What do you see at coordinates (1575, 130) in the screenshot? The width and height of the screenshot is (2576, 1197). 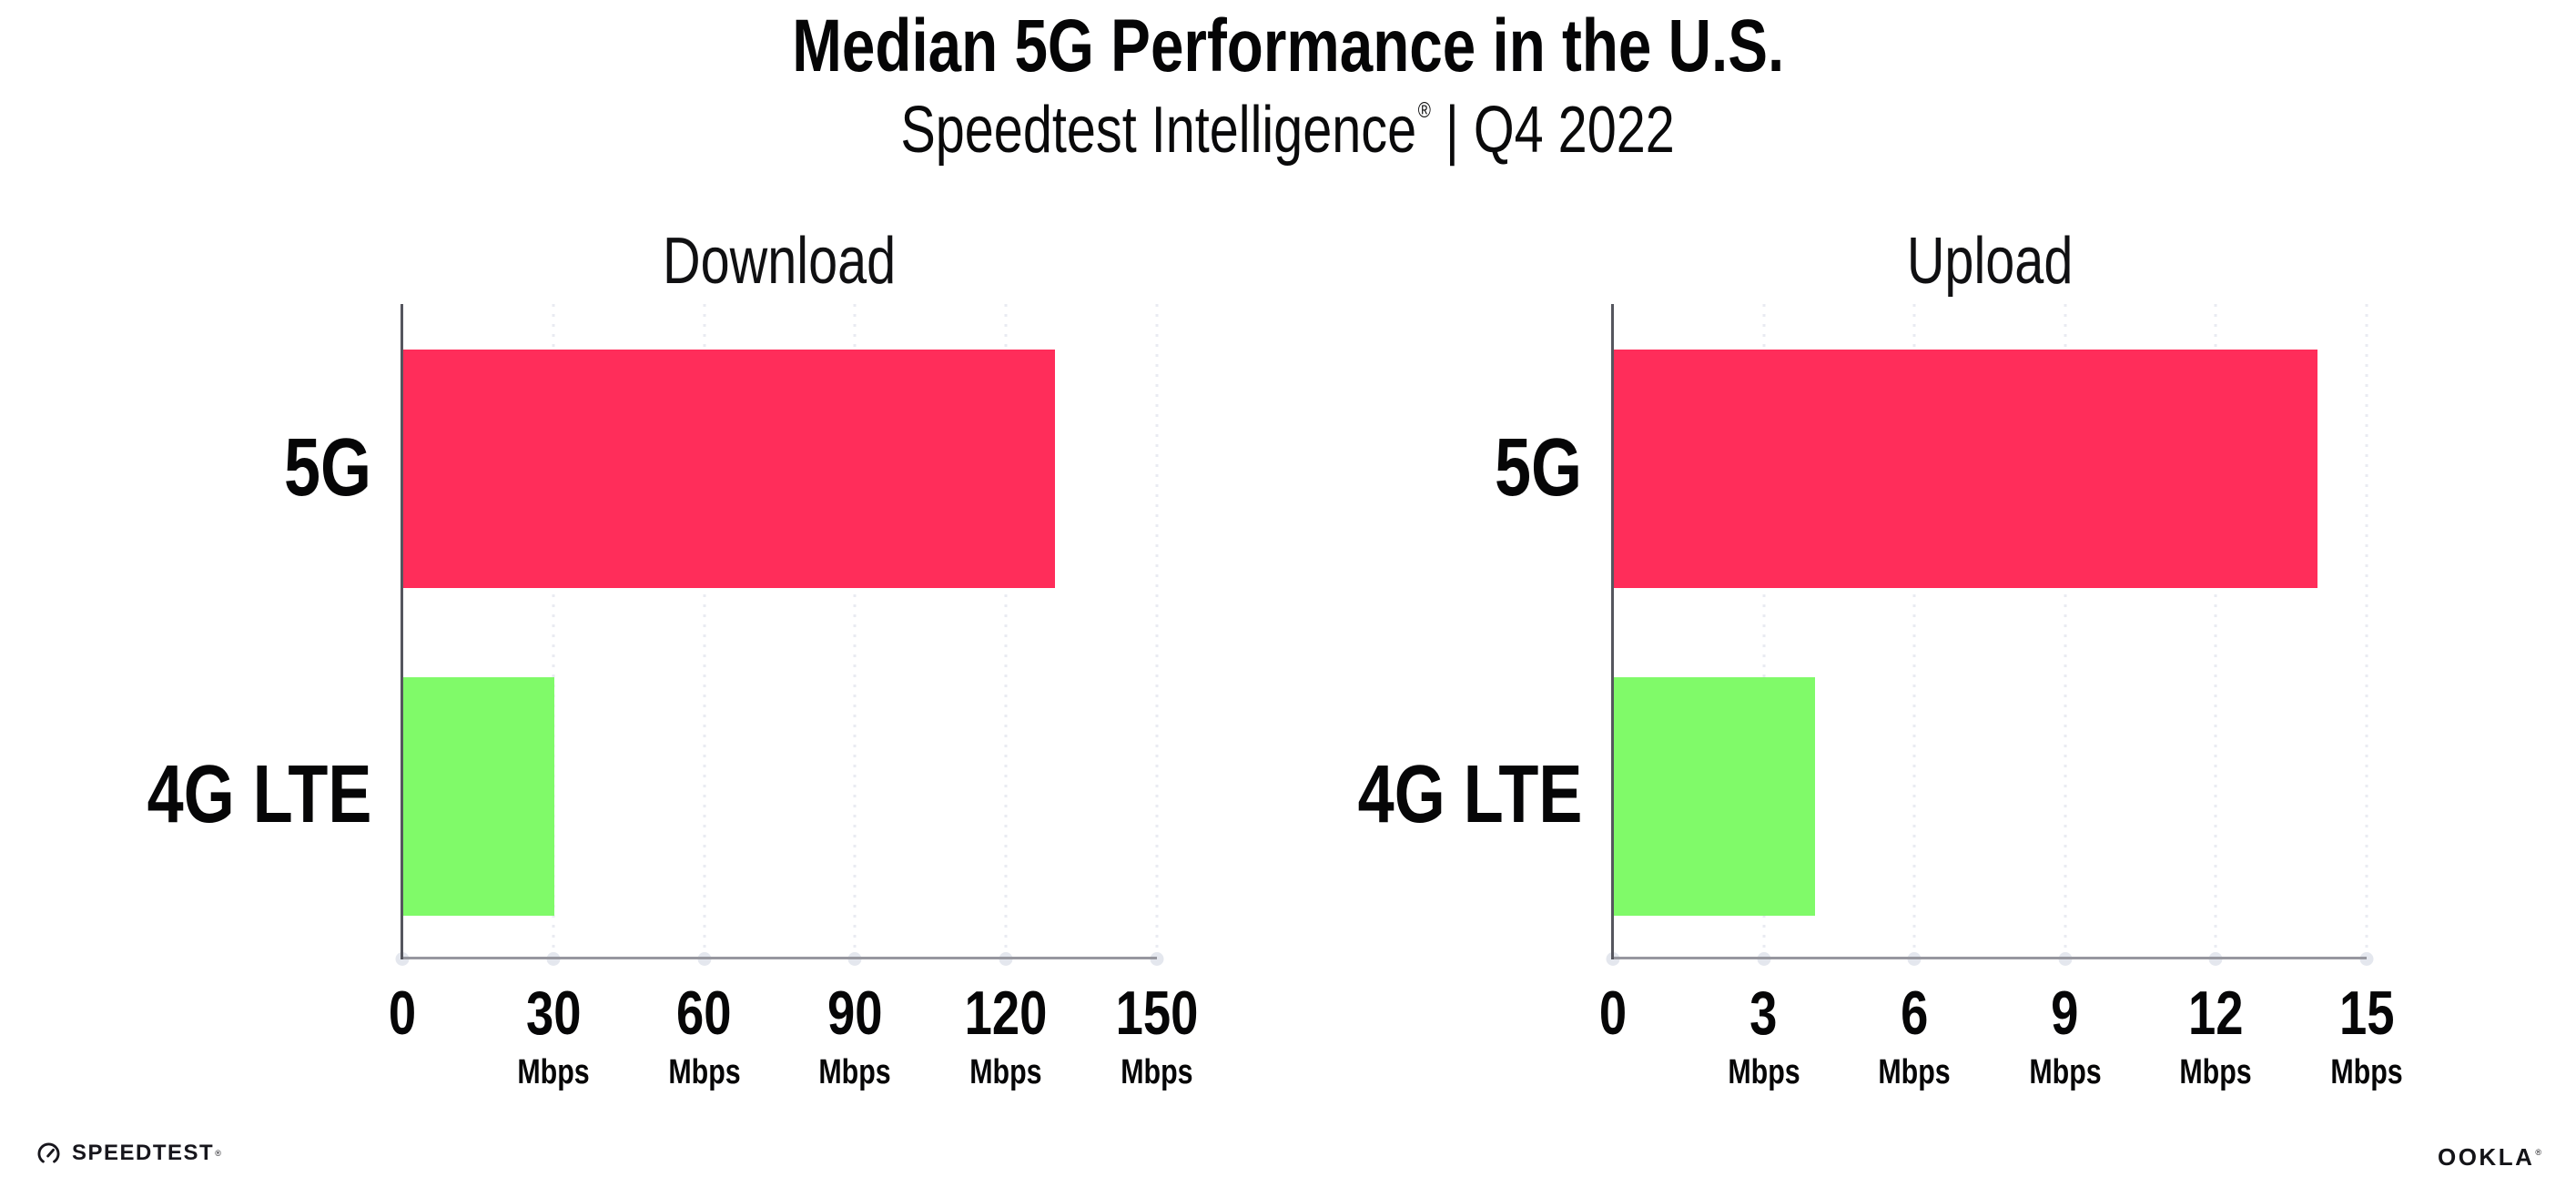 I see `subtitle-period: Q4 2022` at bounding box center [1575, 130].